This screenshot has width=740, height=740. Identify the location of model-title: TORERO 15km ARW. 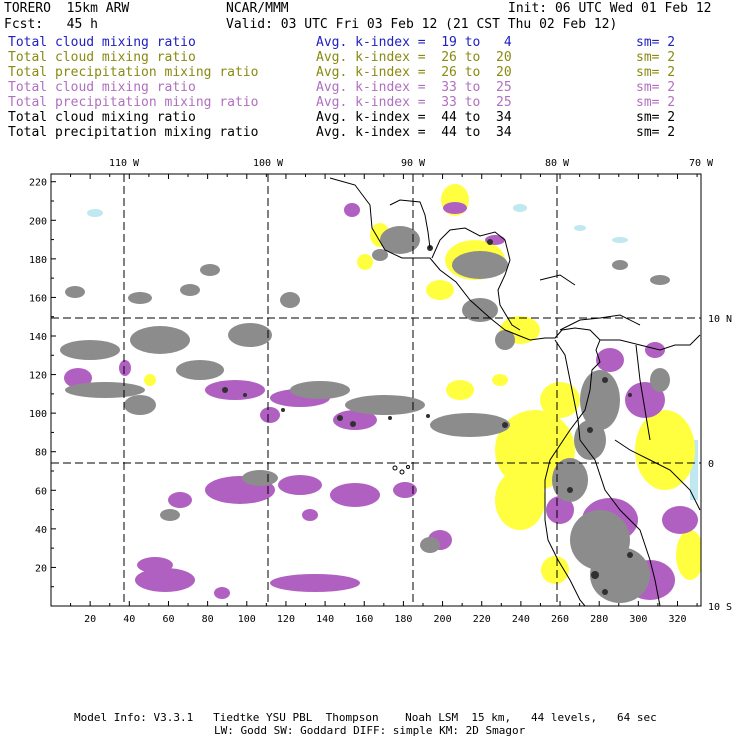
(67, 8).